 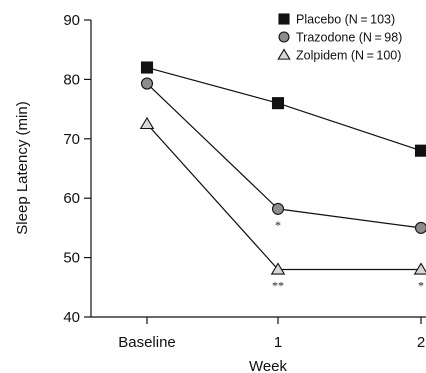 What do you see at coordinates (71, 258) in the screenshot?
I see `y-tick-label: 50` at bounding box center [71, 258].